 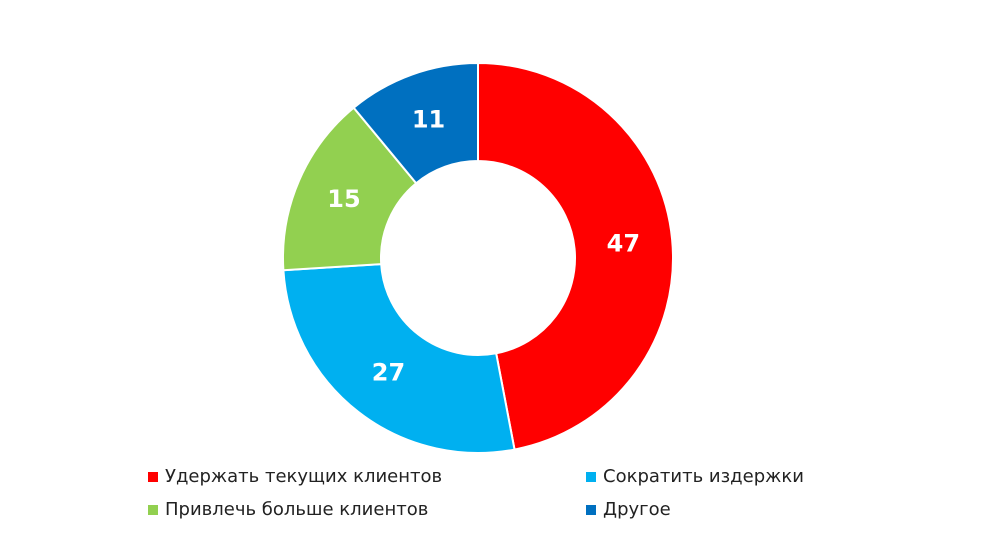 I want to click on legend-label: Удержать текущих клиентов, so click(x=303, y=476).